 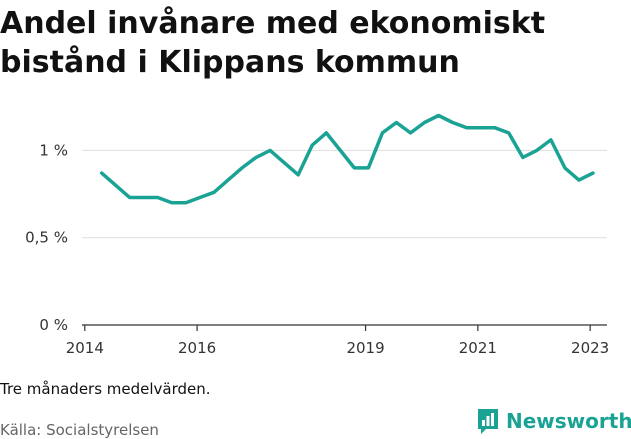 What do you see at coordinates (53, 150) in the screenshot?
I see `y-tick-label: 1 %` at bounding box center [53, 150].